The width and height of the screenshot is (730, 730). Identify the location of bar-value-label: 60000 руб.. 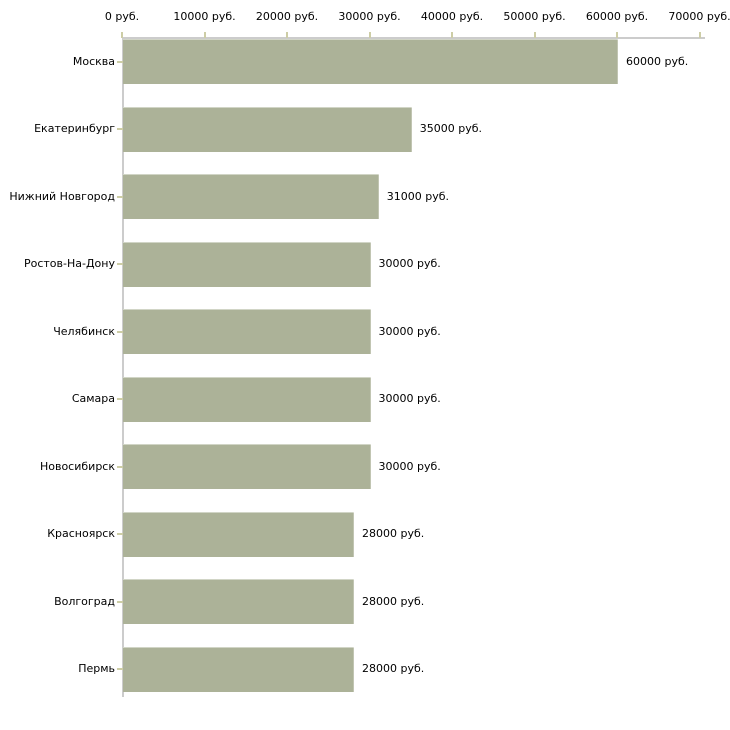
(657, 61).